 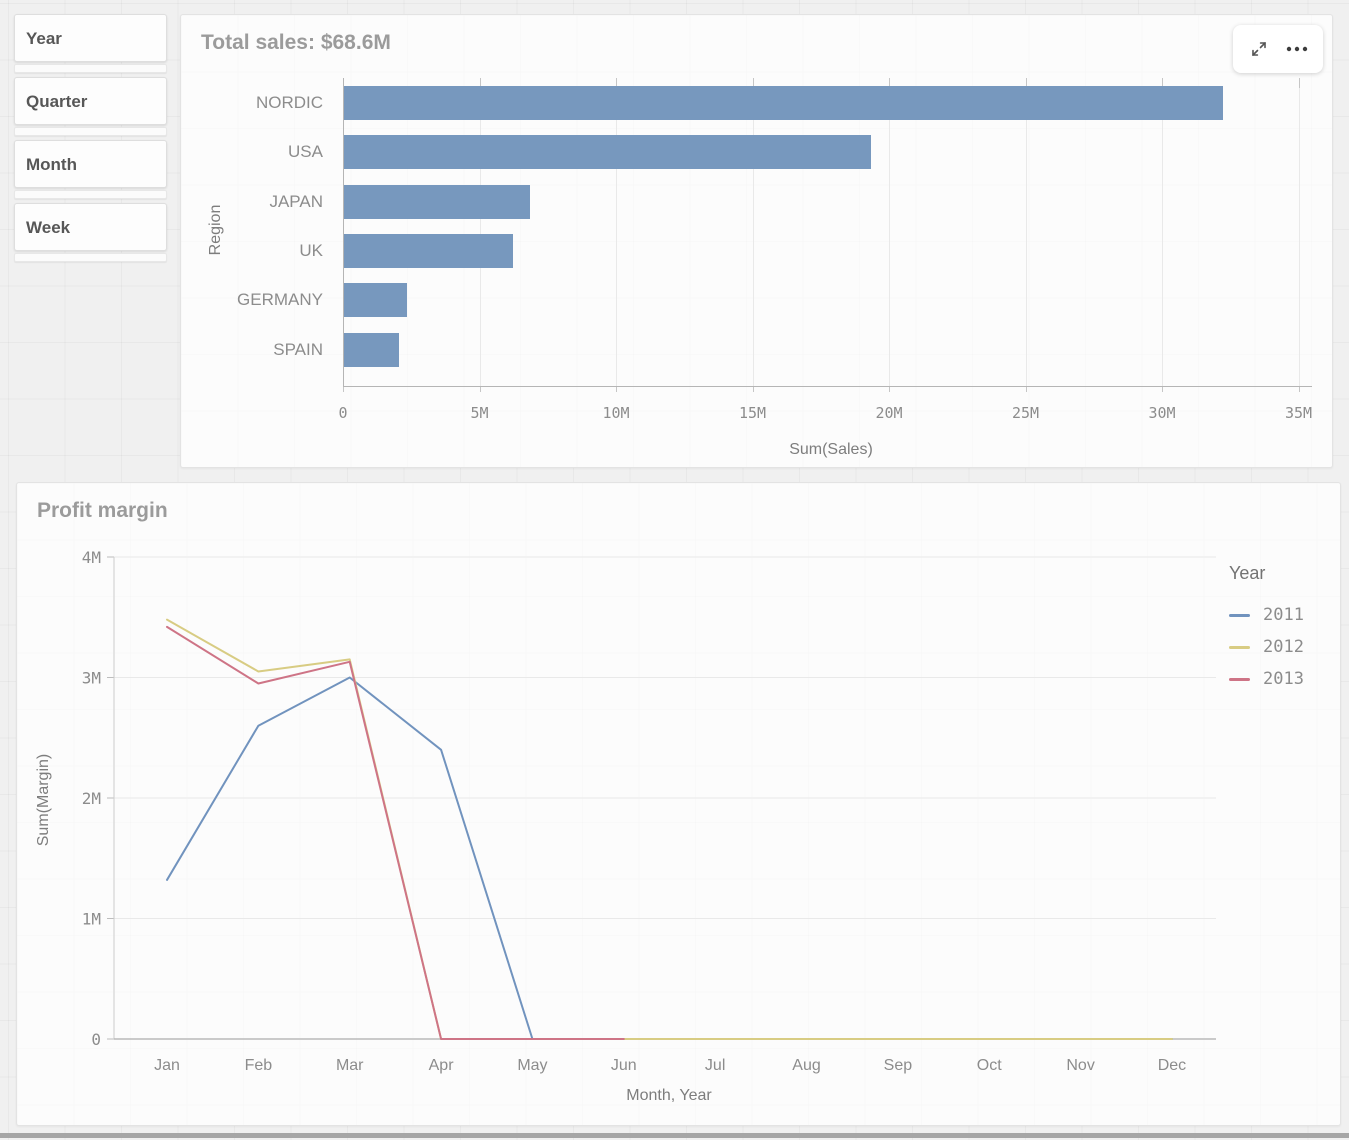 I want to click on filter-quarter: Quarter, so click(x=90, y=106).